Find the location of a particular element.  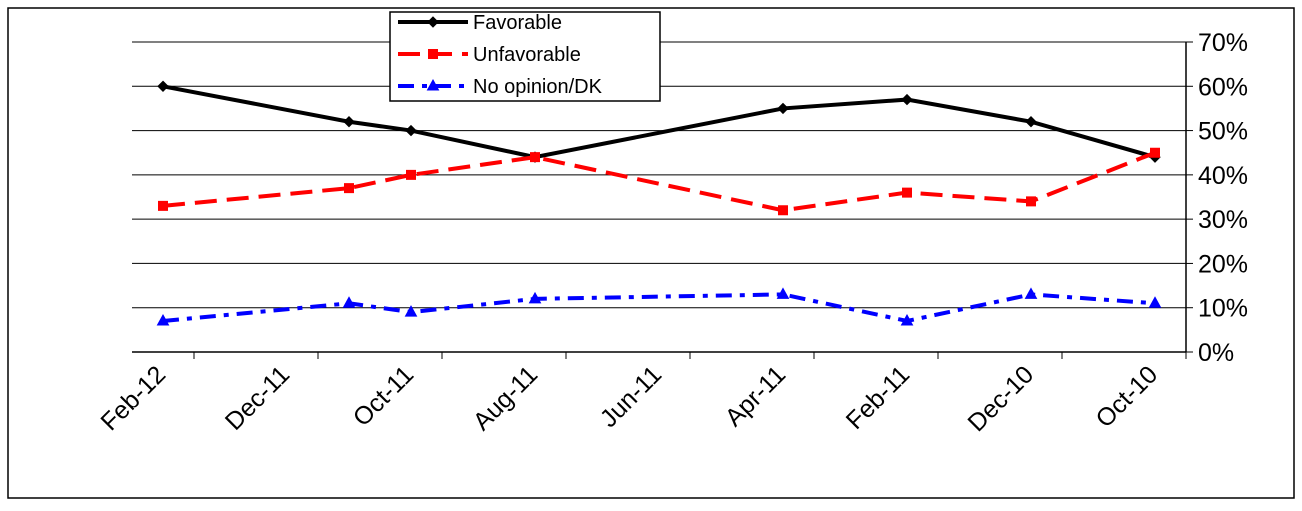

y-tick-label: 10% is located at coordinates (1223, 309).